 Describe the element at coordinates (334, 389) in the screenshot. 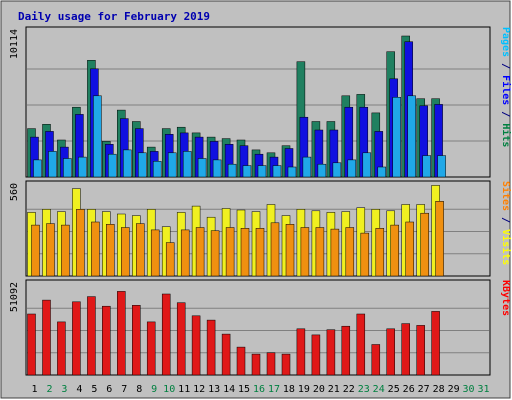

I see `x-tick-label-21: 21` at that location.